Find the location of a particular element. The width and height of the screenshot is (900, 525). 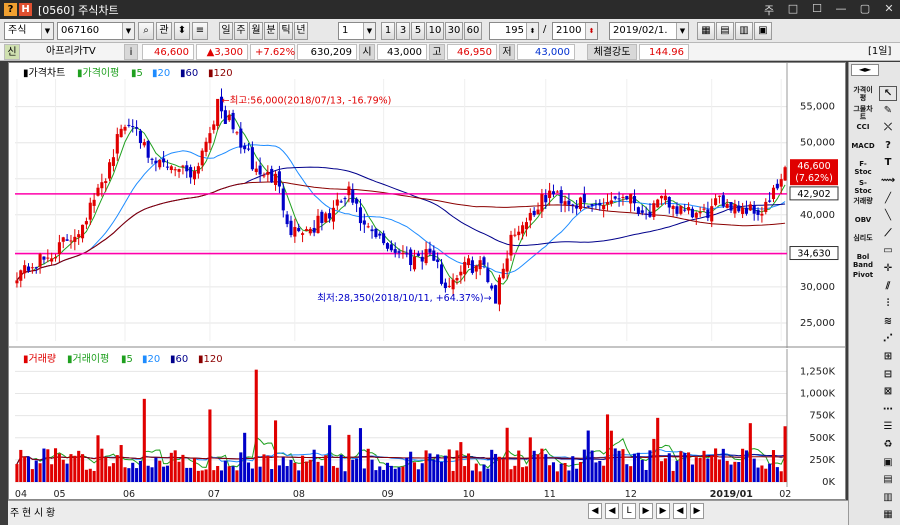

drawing-tool-icon: ⟋ is located at coordinates (888, 233).